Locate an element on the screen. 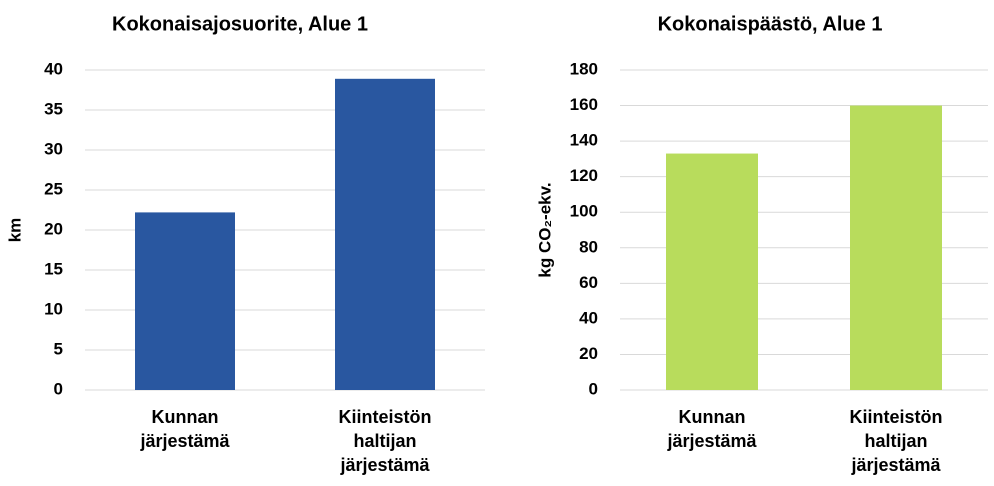 This screenshot has height=486, width=994. y-tick-label: 35 is located at coordinates (53, 108).